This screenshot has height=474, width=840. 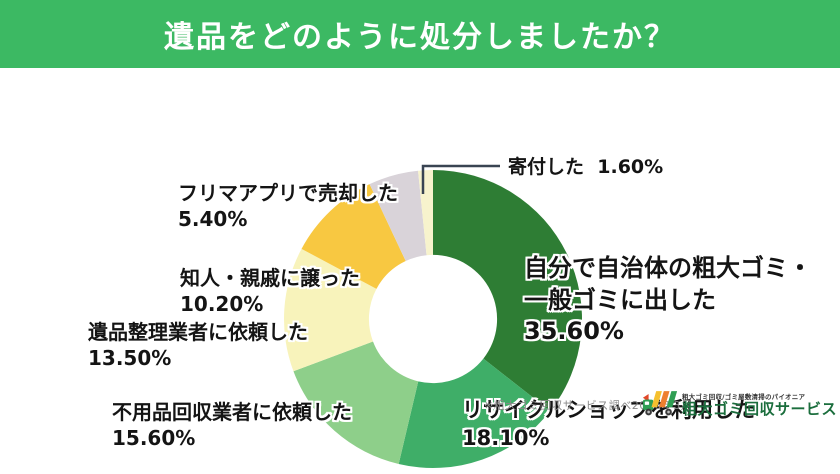 What do you see at coordinates (270, 278) in the screenshot?
I see `slice-label-text: 知人・親戚に譲った` at bounding box center [270, 278].